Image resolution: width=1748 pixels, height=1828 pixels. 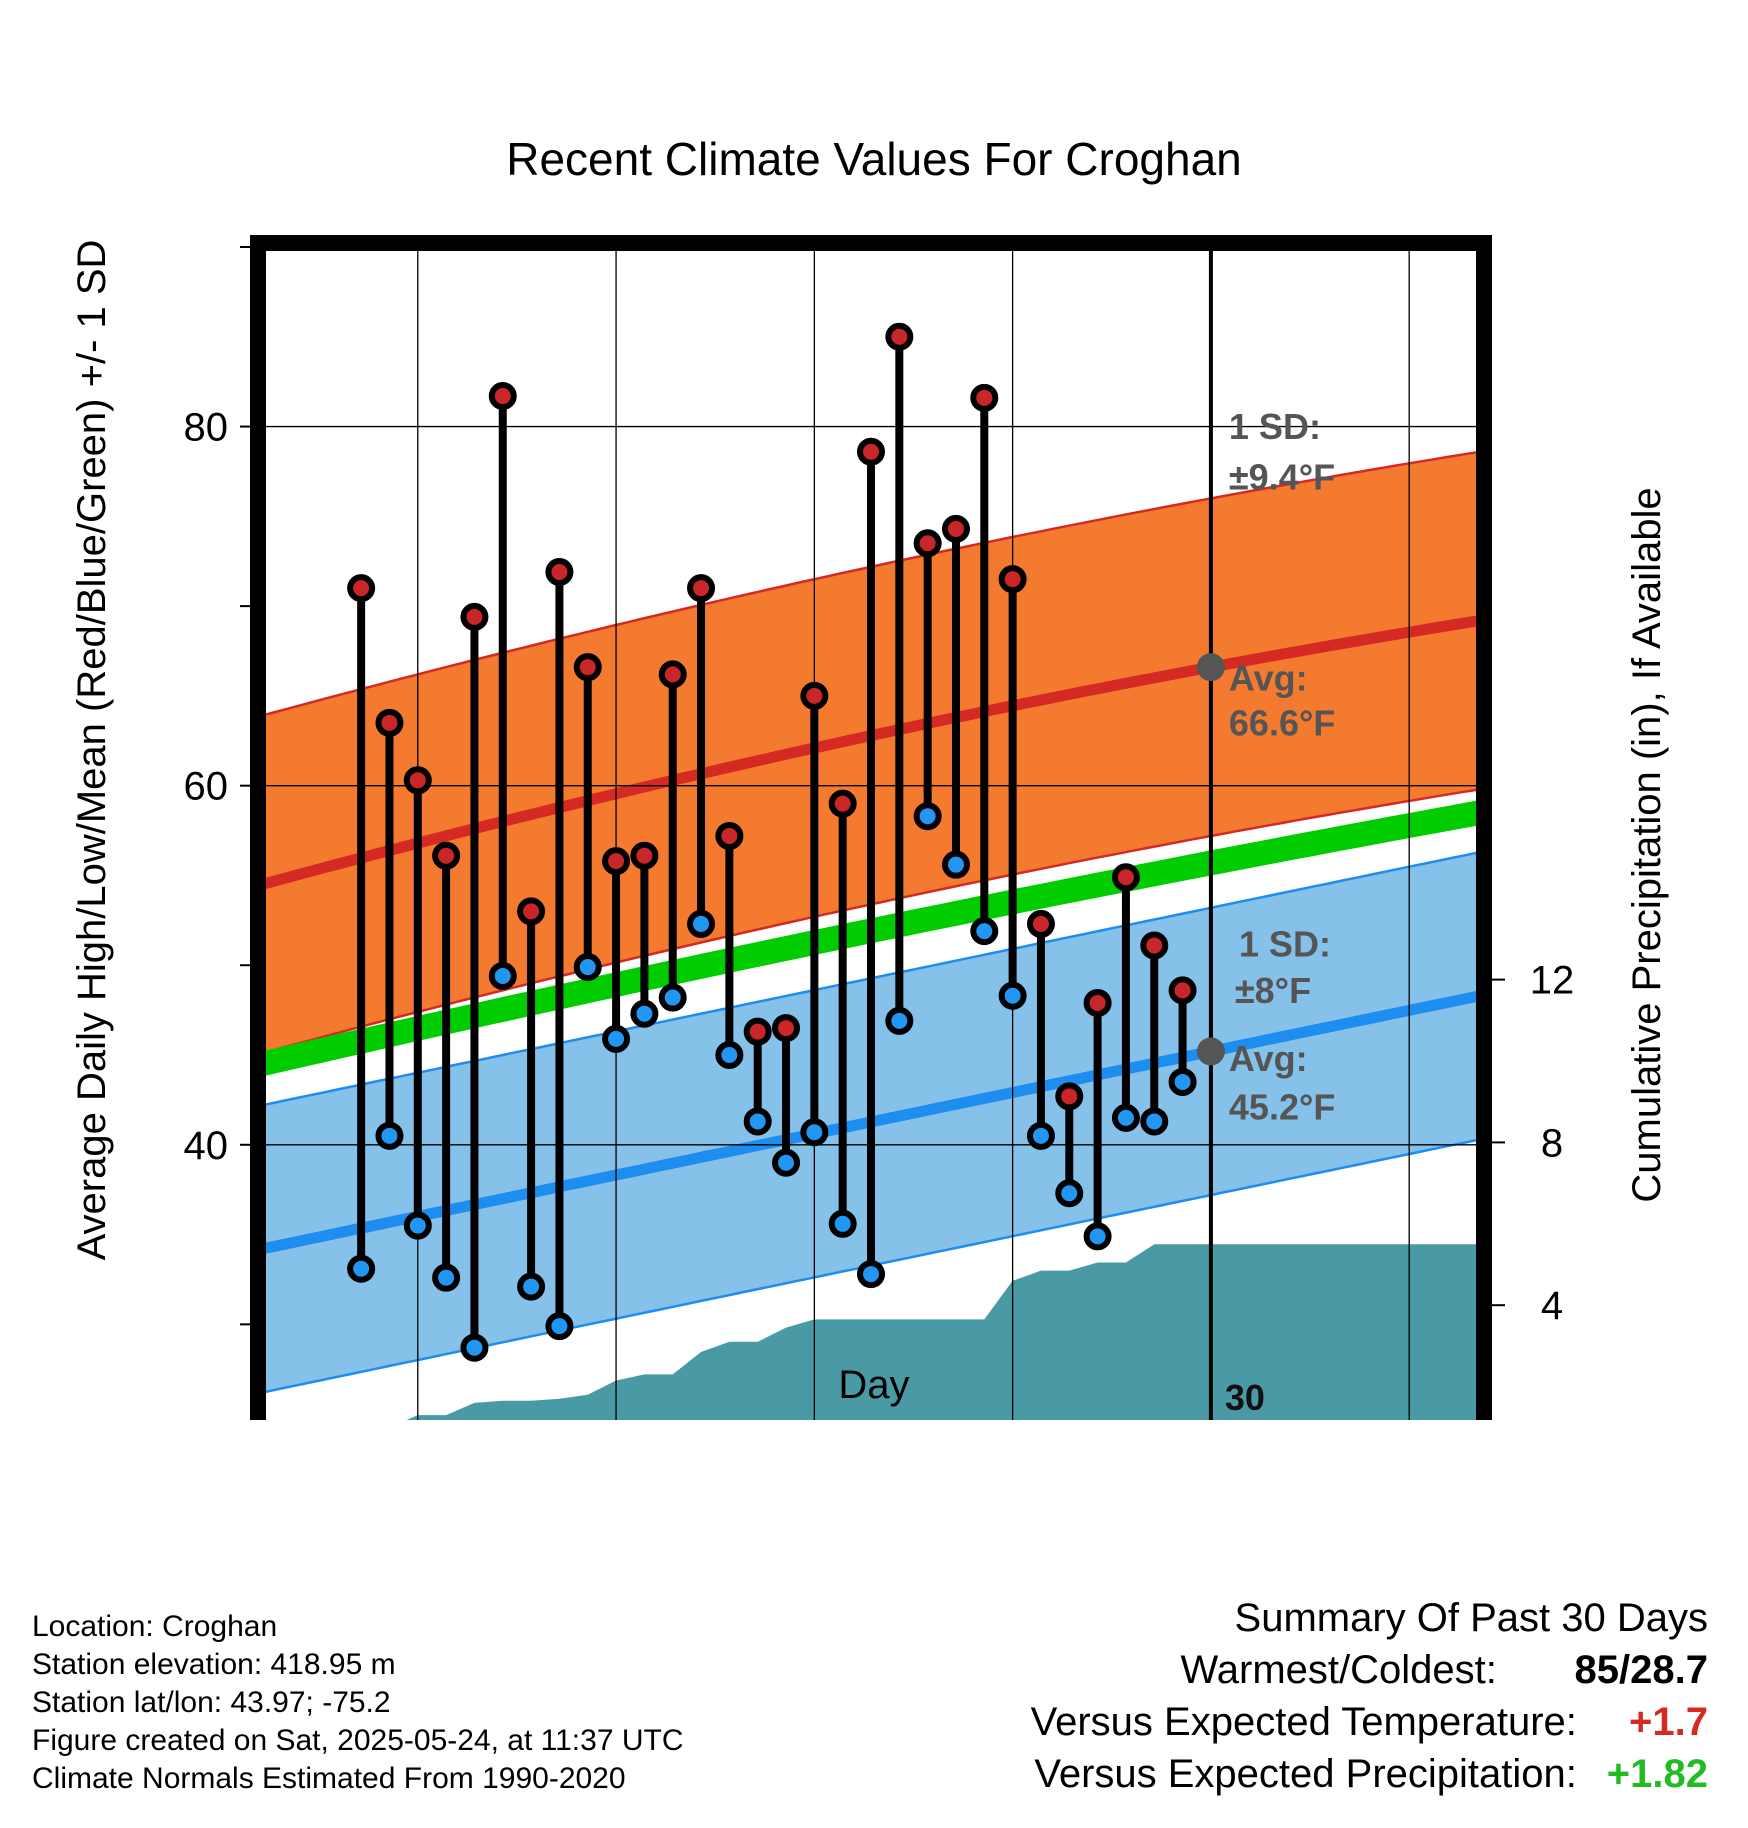 I want to click on warmest-value: 85, so click(x=1597, y=1670).